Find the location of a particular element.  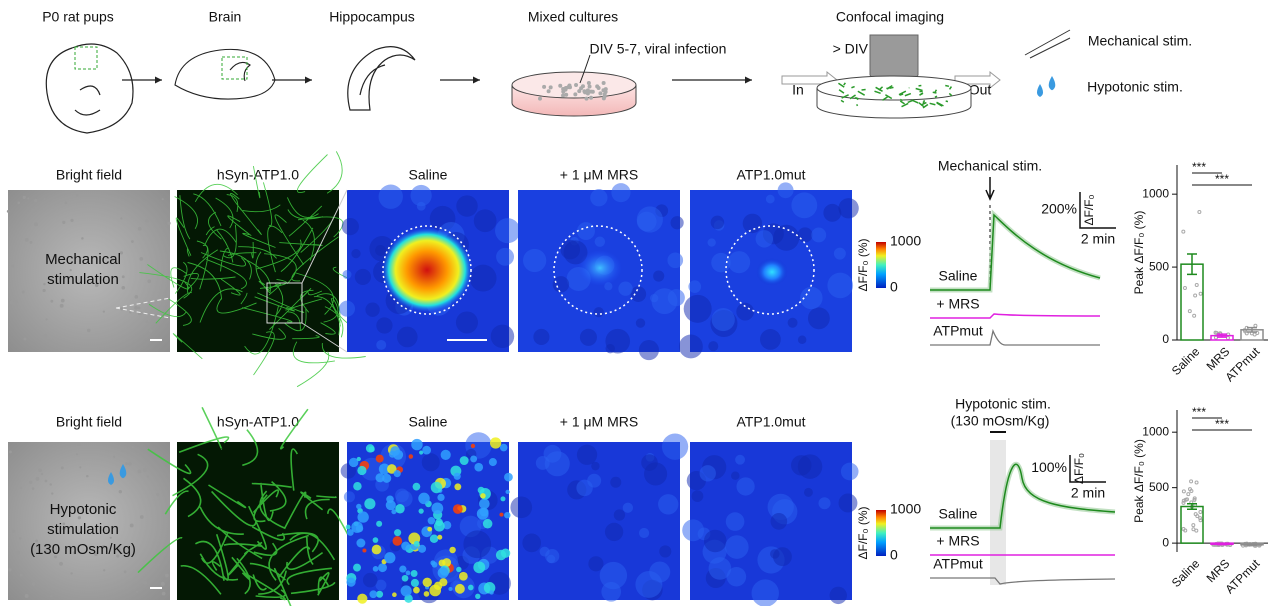

panel-title: hSyn-ATP1.0 is located at coordinates (258, 422).